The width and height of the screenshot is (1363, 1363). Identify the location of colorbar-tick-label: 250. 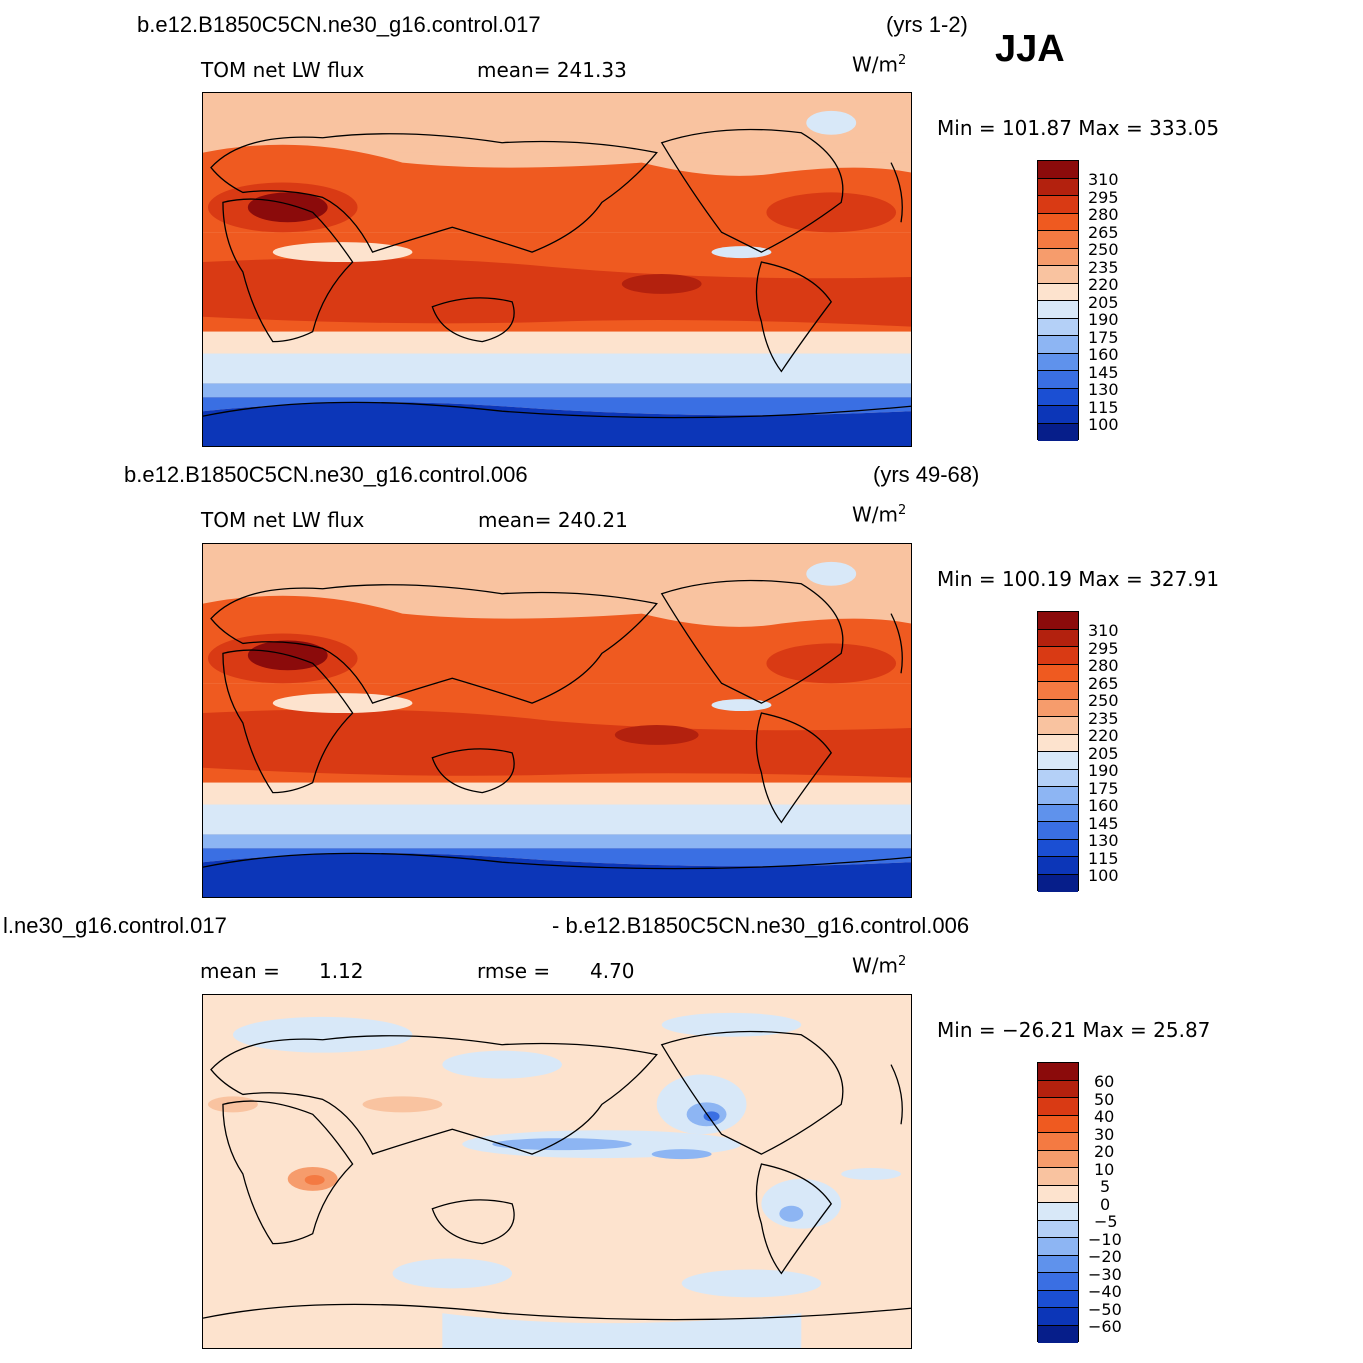
(1103, 249).